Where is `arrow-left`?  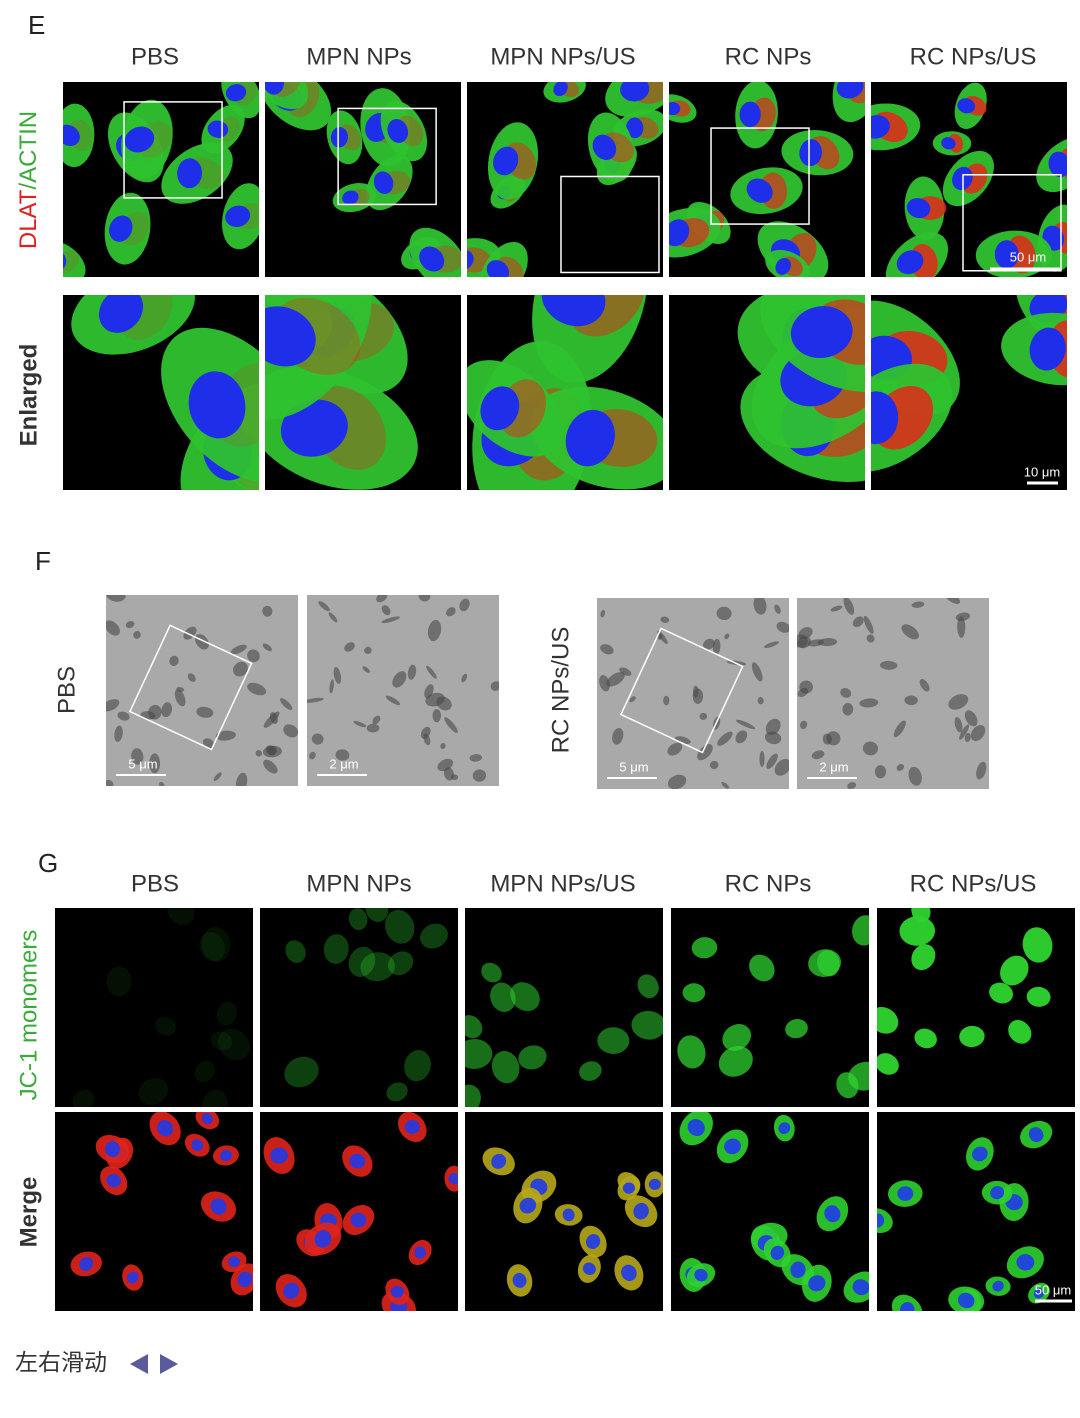 arrow-left is located at coordinates (139, 1364).